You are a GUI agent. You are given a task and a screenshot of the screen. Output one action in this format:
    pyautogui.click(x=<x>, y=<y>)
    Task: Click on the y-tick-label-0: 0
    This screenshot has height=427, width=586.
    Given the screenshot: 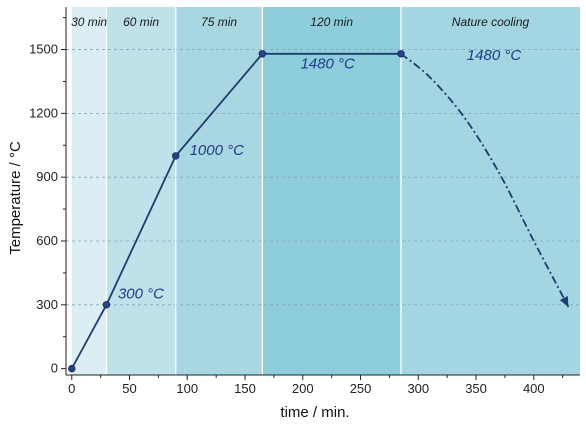 What is the action you would take?
    pyautogui.click(x=54, y=368)
    